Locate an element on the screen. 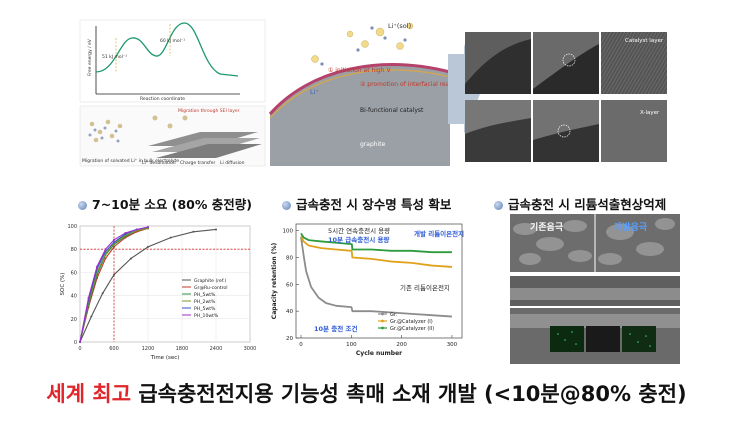 This screenshot has height=434, width=733. desolvation-label: Li⁺ desolvation is located at coordinates (159, 163).